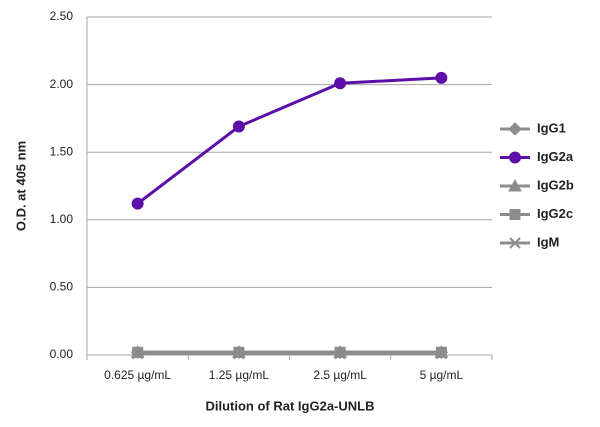 The width and height of the screenshot is (600, 427). What do you see at coordinates (548, 241) in the screenshot?
I see `legend-label: IgM` at bounding box center [548, 241].